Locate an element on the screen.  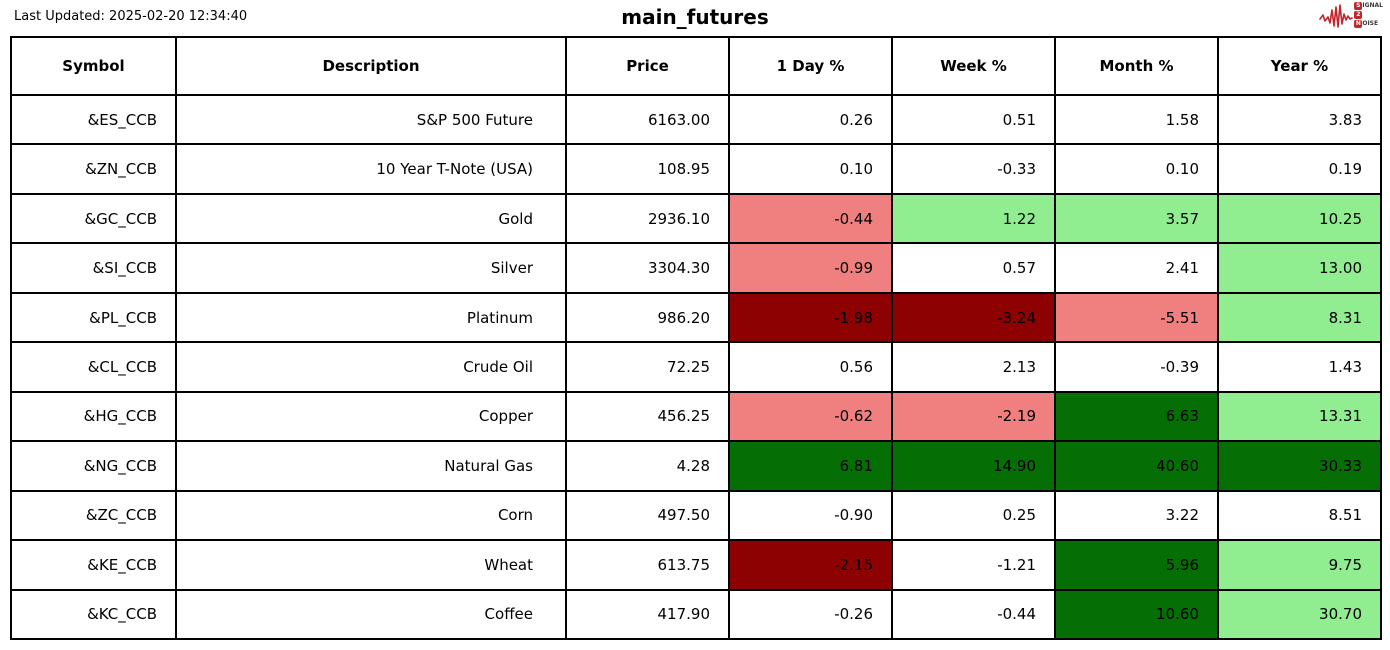
week-change-cell: 0.25 is located at coordinates (973, 515).